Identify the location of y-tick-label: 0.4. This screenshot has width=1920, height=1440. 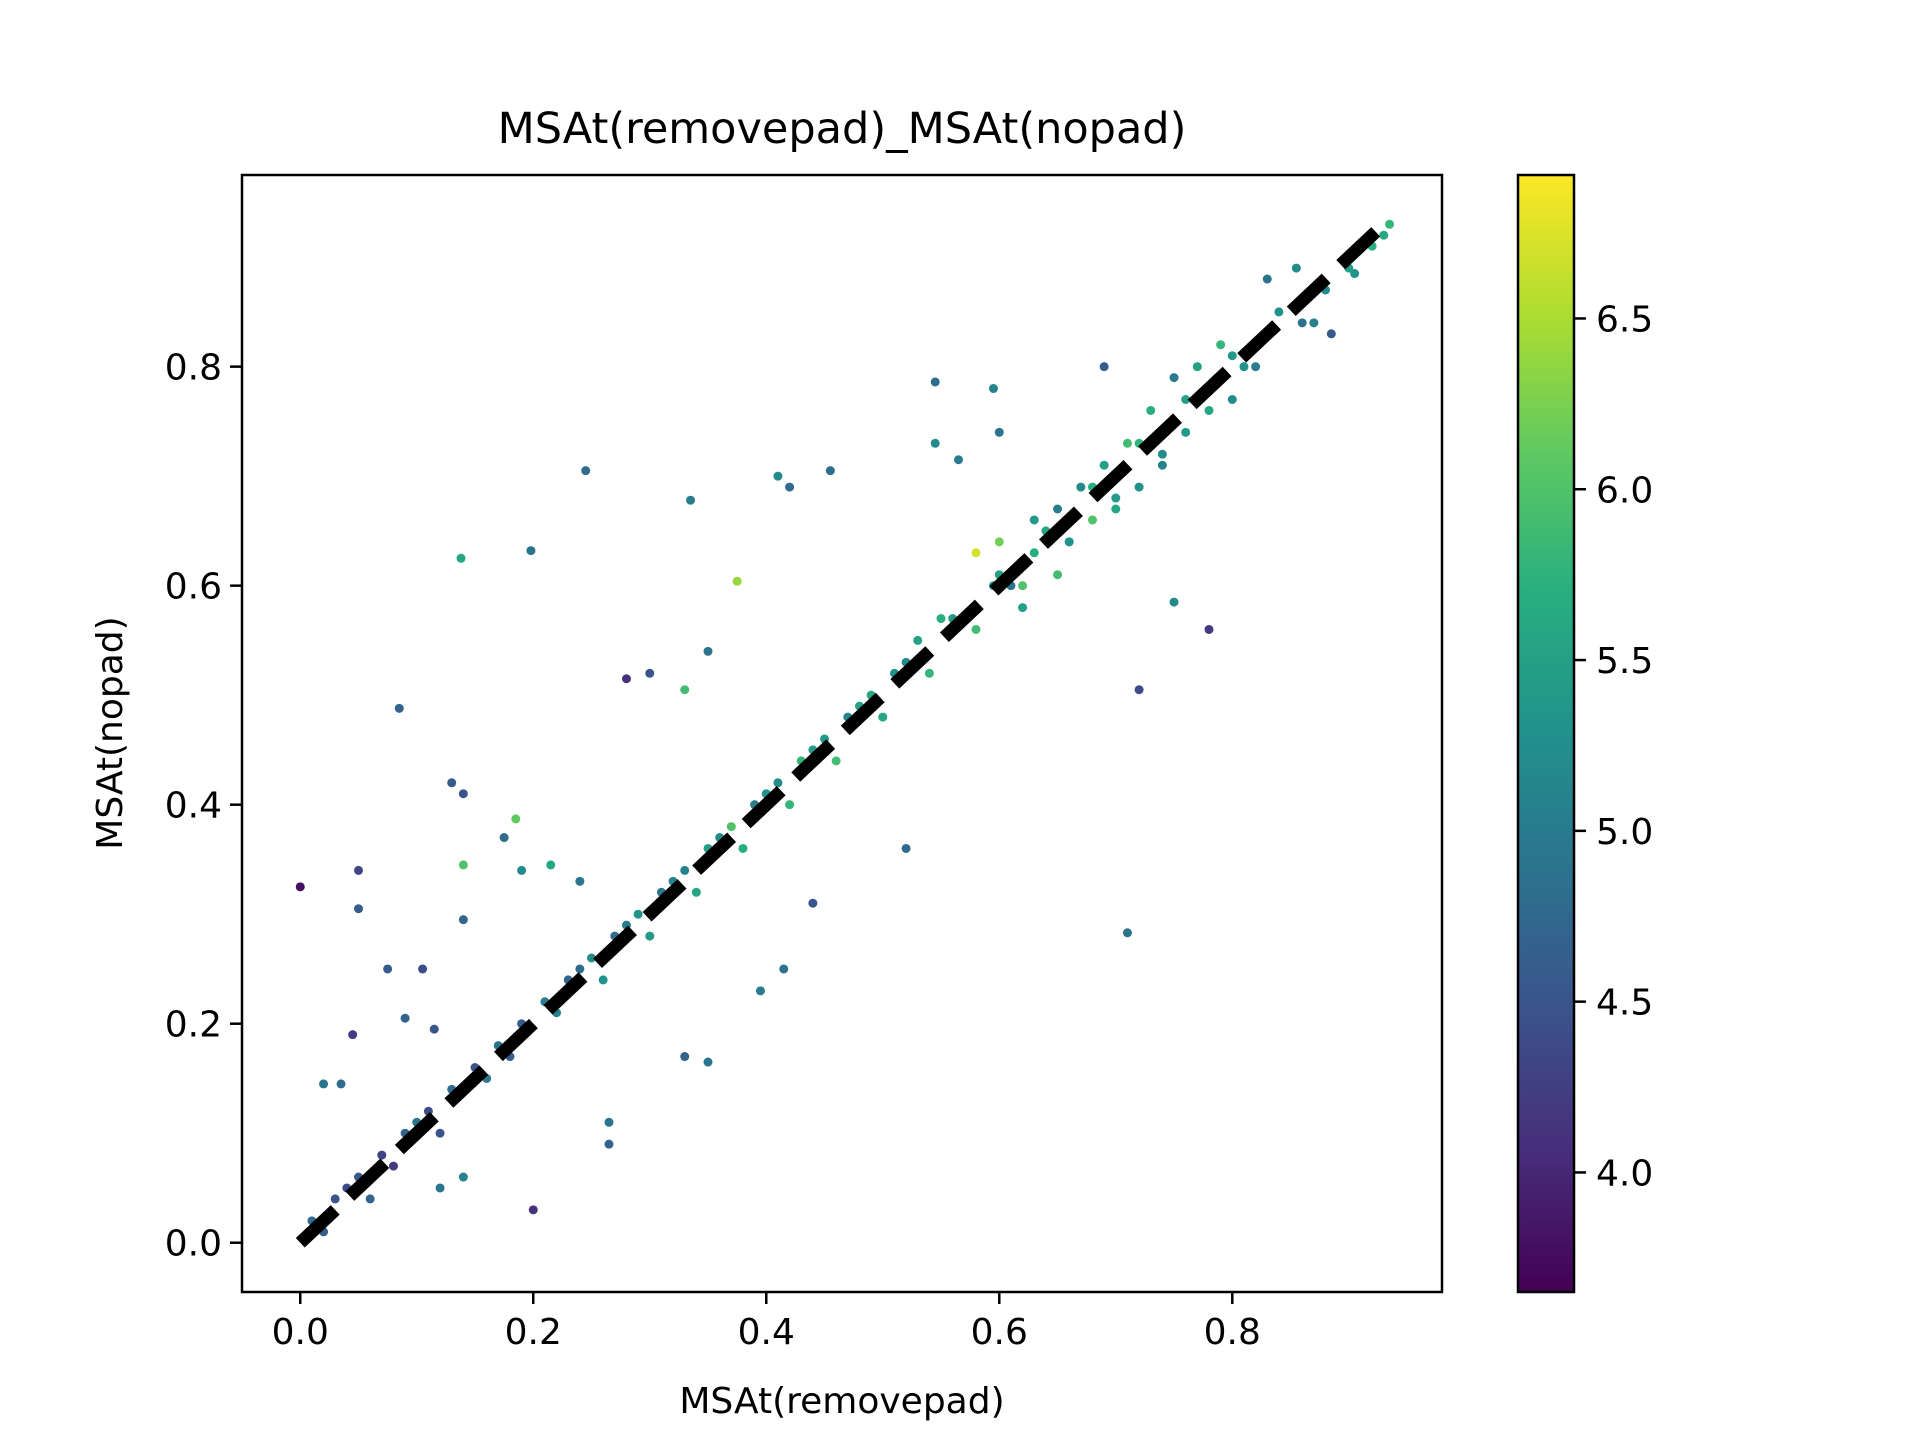
(193, 806).